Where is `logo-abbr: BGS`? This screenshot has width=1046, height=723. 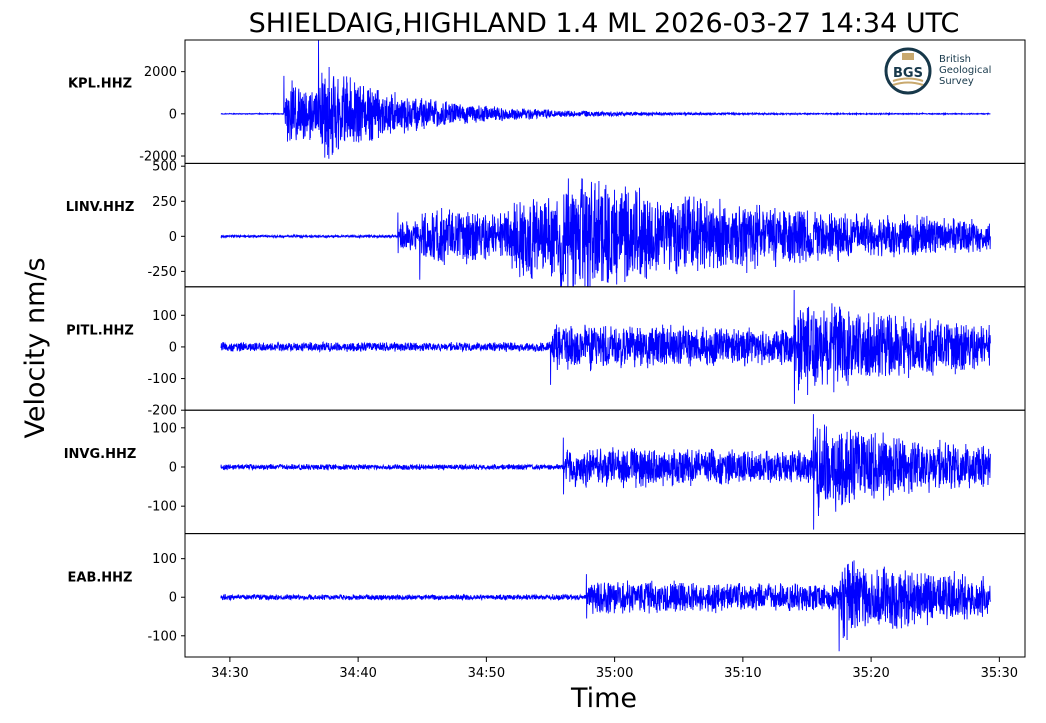 logo-abbr: BGS is located at coordinates (908, 73).